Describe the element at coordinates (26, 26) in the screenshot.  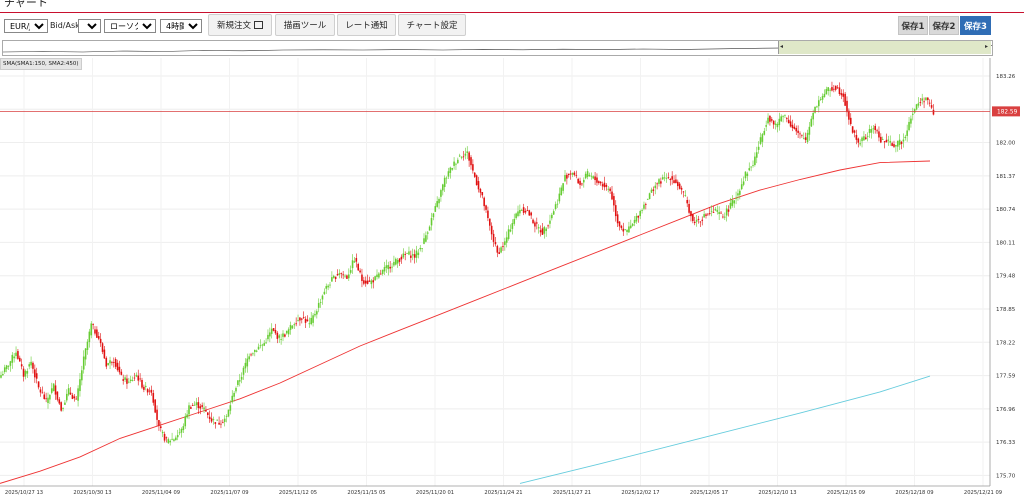
I see `currency-pair-select: EUR/JPY` at that location.